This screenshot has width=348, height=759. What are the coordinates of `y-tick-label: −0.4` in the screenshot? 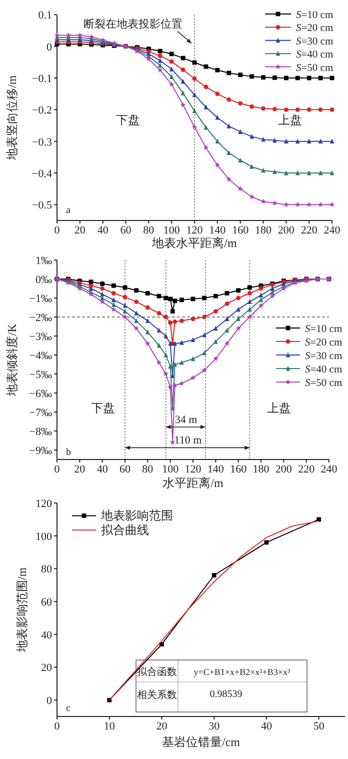 It's located at (42, 174).